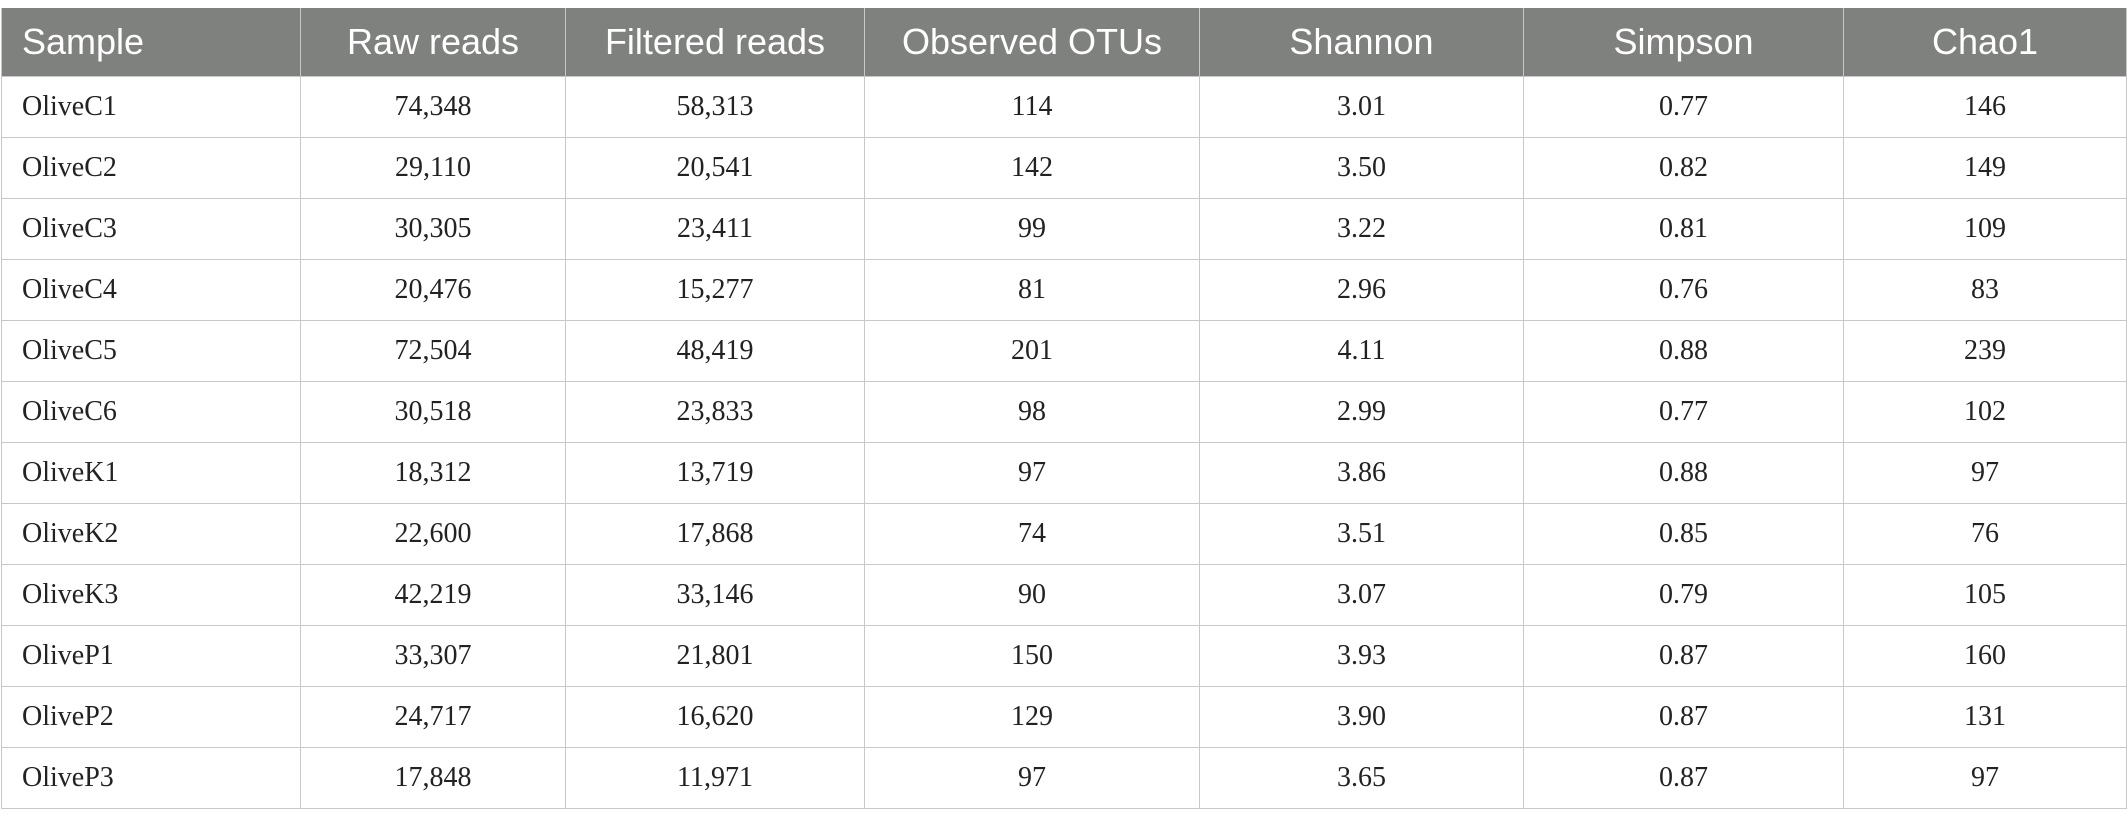 The height and width of the screenshot is (832, 2127). I want to click on column-header-filtered-reads: Filtered reads, so click(715, 42).